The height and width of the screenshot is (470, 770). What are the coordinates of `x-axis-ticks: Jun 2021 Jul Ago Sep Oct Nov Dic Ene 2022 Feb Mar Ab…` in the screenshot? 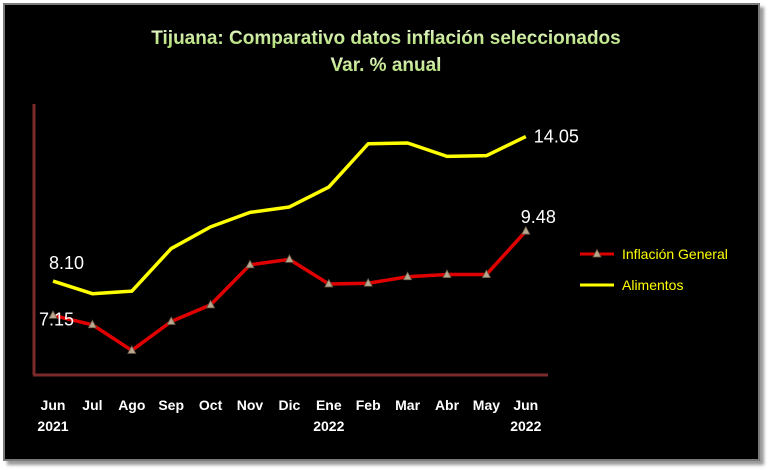 It's located at (289, 415).